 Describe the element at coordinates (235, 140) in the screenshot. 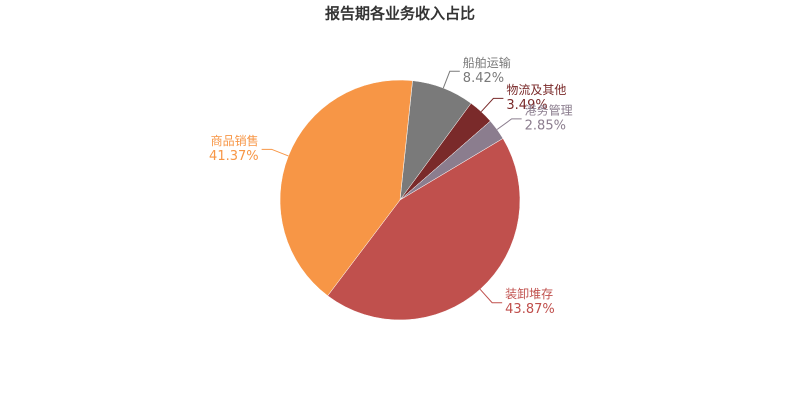

I see `slice-label: 商品销售` at that location.